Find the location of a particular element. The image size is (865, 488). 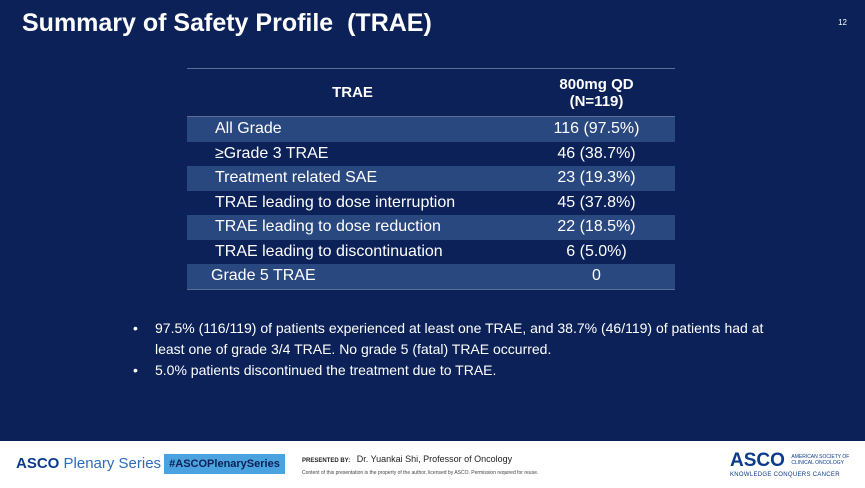

header-dose: 800mg QD (N=119) is located at coordinates (596, 93).